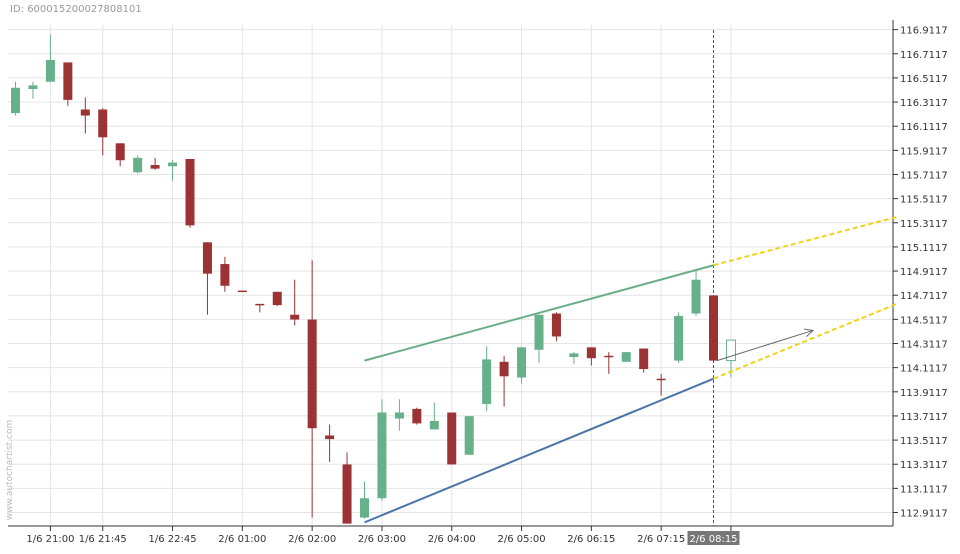  Describe the element at coordinates (924, 369) in the screenshot. I see `y-tick-label: 114.1117` at that location.